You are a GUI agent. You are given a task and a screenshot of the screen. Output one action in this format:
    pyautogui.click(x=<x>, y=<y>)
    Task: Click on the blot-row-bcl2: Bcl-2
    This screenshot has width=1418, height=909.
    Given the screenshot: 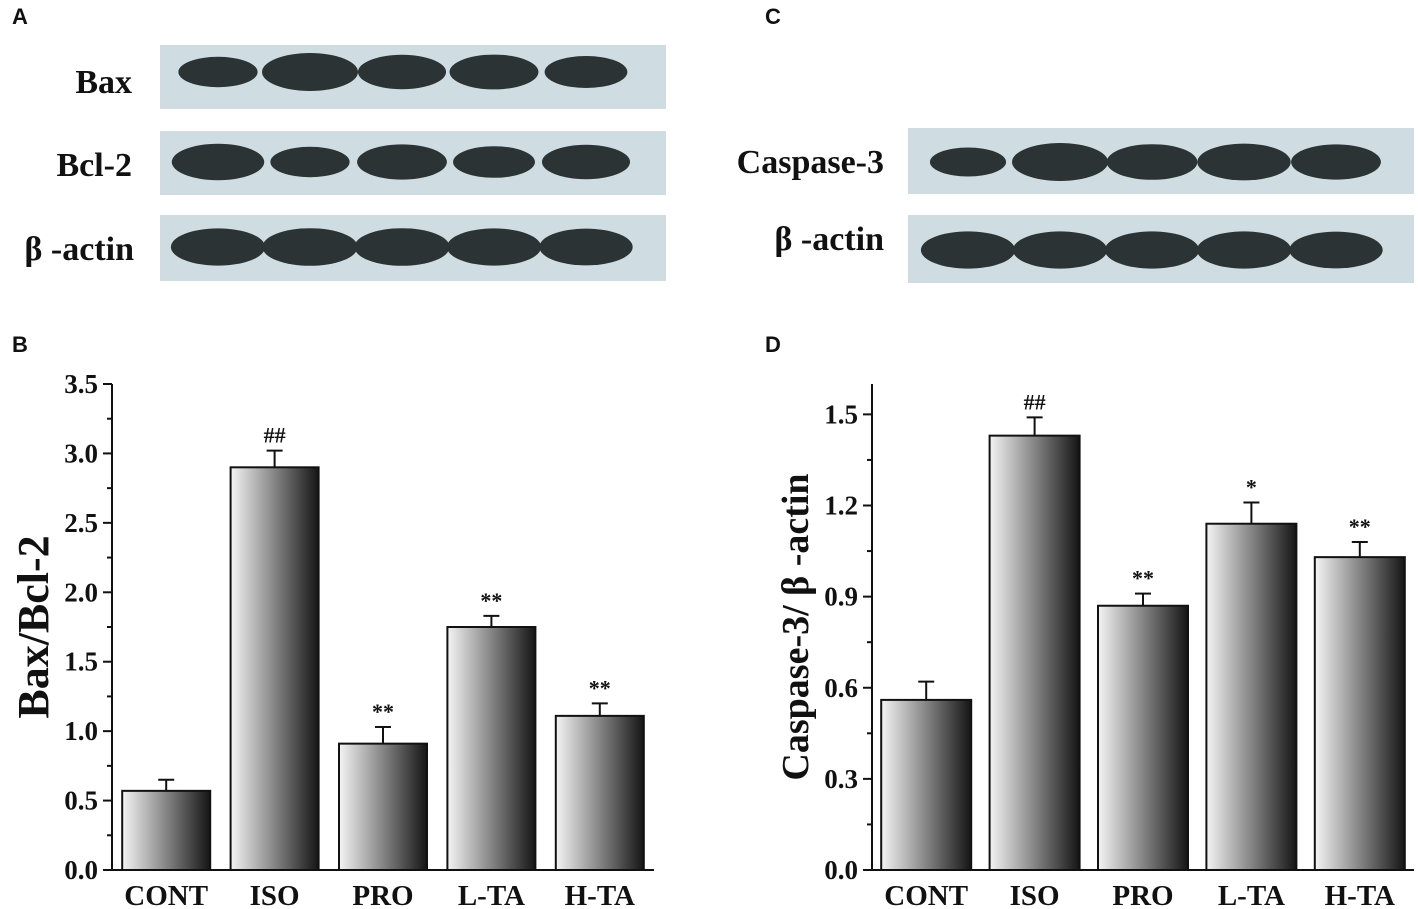 What is the action you would take?
    pyautogui.click(x=361, y=163)
    